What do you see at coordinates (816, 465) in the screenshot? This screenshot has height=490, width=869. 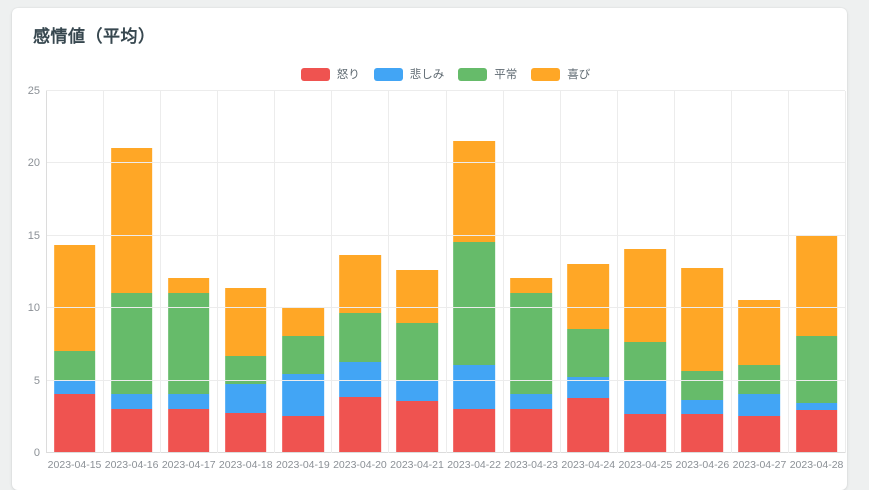 I see `x-axis-label-2023-04-28: 2023-04-28` at bounding box center [816, 465].